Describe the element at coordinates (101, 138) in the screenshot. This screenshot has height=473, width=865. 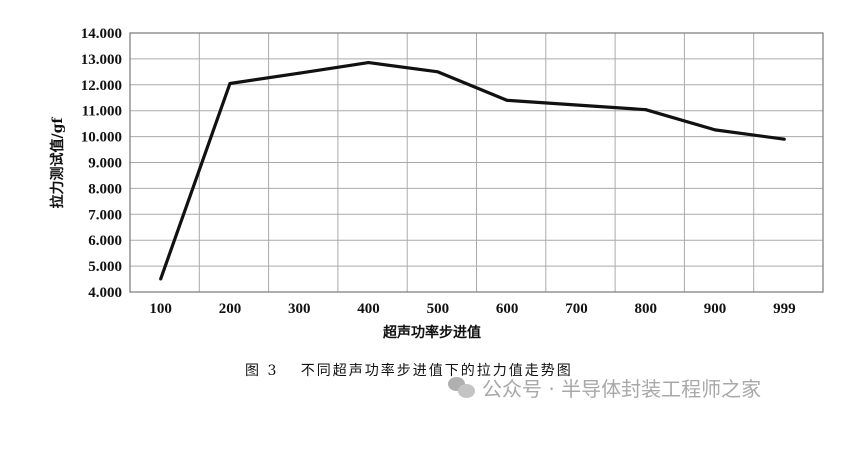
I see `y-tick-label: 10.000` at that location.